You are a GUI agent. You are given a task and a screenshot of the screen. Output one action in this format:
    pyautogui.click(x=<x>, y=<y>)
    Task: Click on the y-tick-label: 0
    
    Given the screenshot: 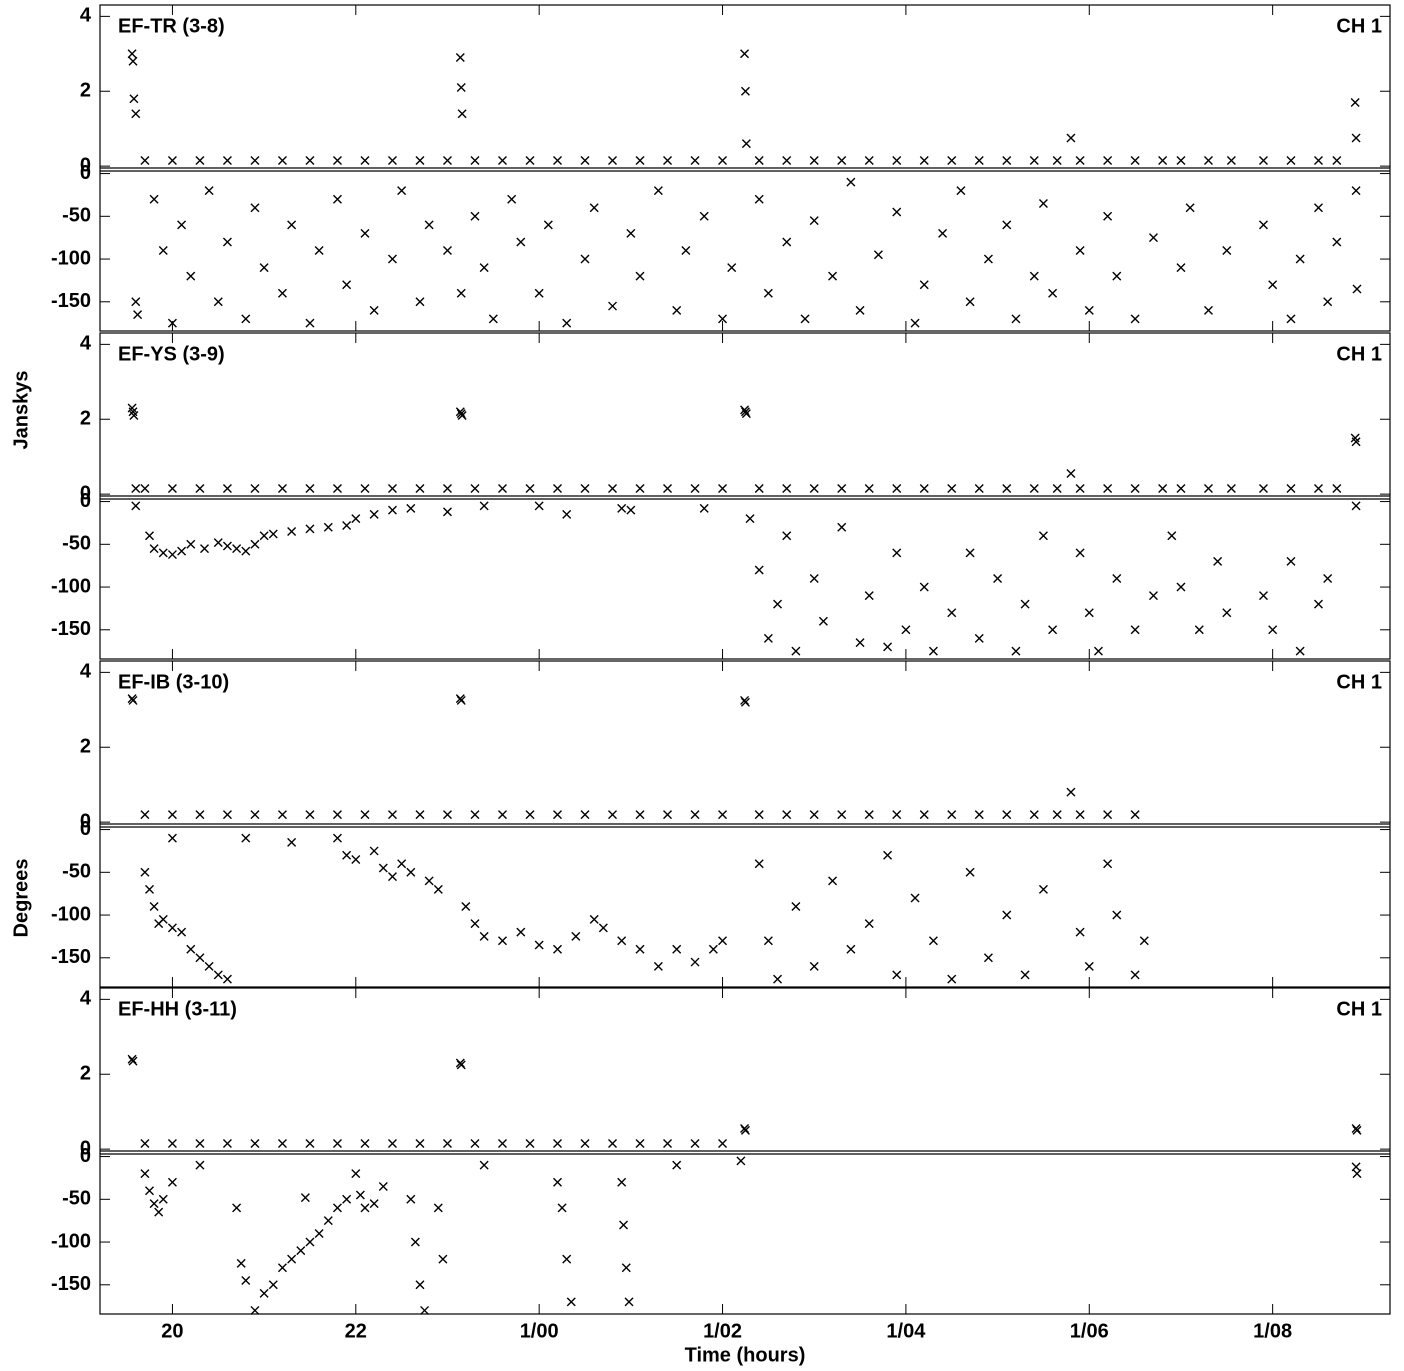 What is the action you would take?
    pyautogui.click(x=85, y=173)
    